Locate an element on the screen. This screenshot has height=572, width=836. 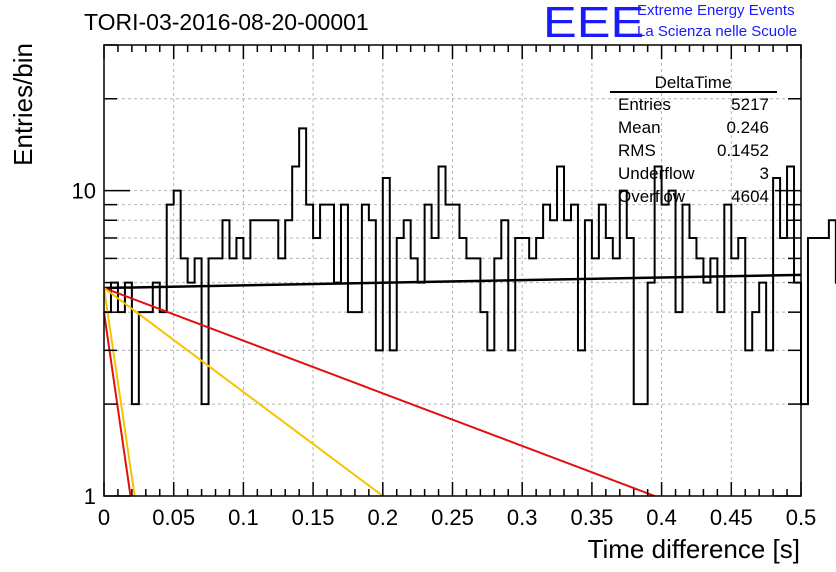
x-tick-label: 0.15 is located at coordinates (313, 517).